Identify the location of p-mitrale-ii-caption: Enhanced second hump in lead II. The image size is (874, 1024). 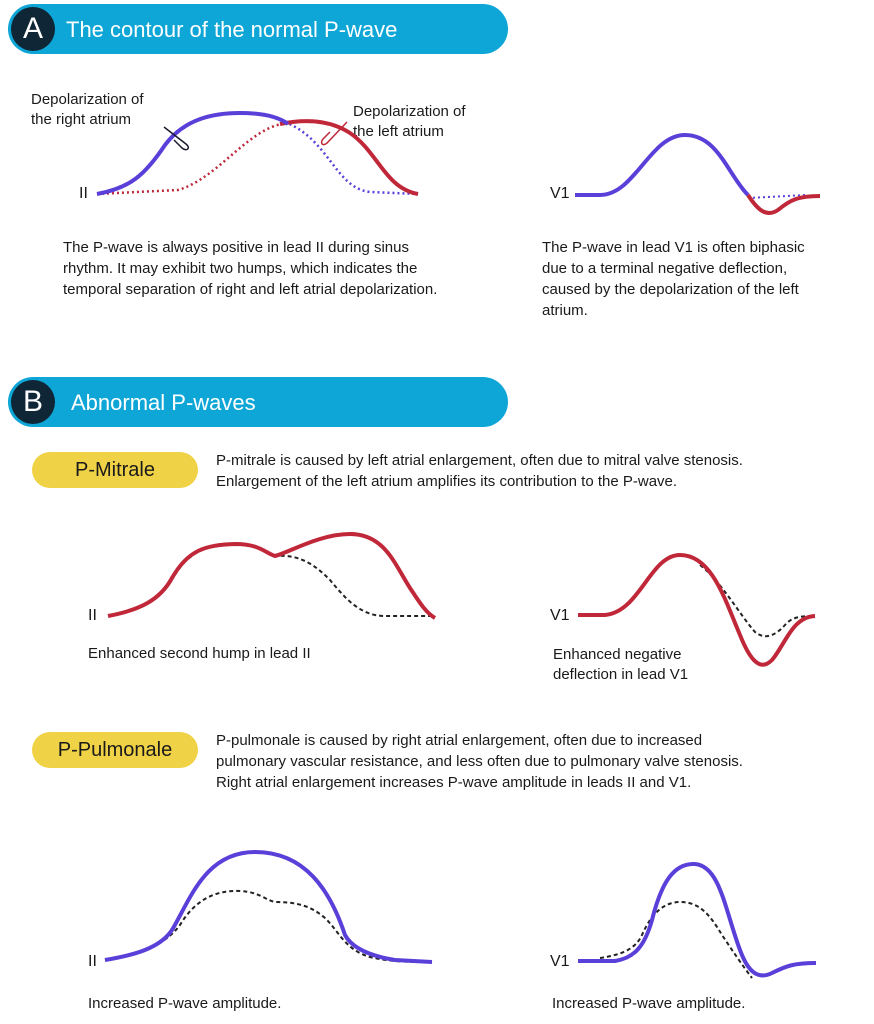
(199, 653).